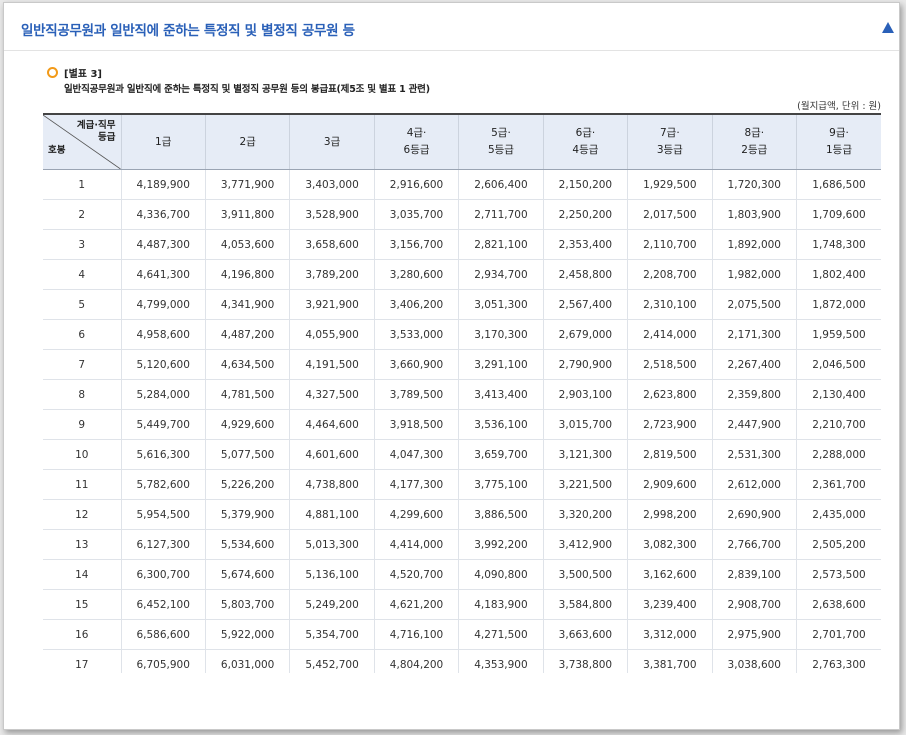 This screenshot has width=906, height=735. What do you see at coordinates (670, 544) in the screenshot?
I see `salary-cell: 3,082,300` at bounding box center [670, 544].